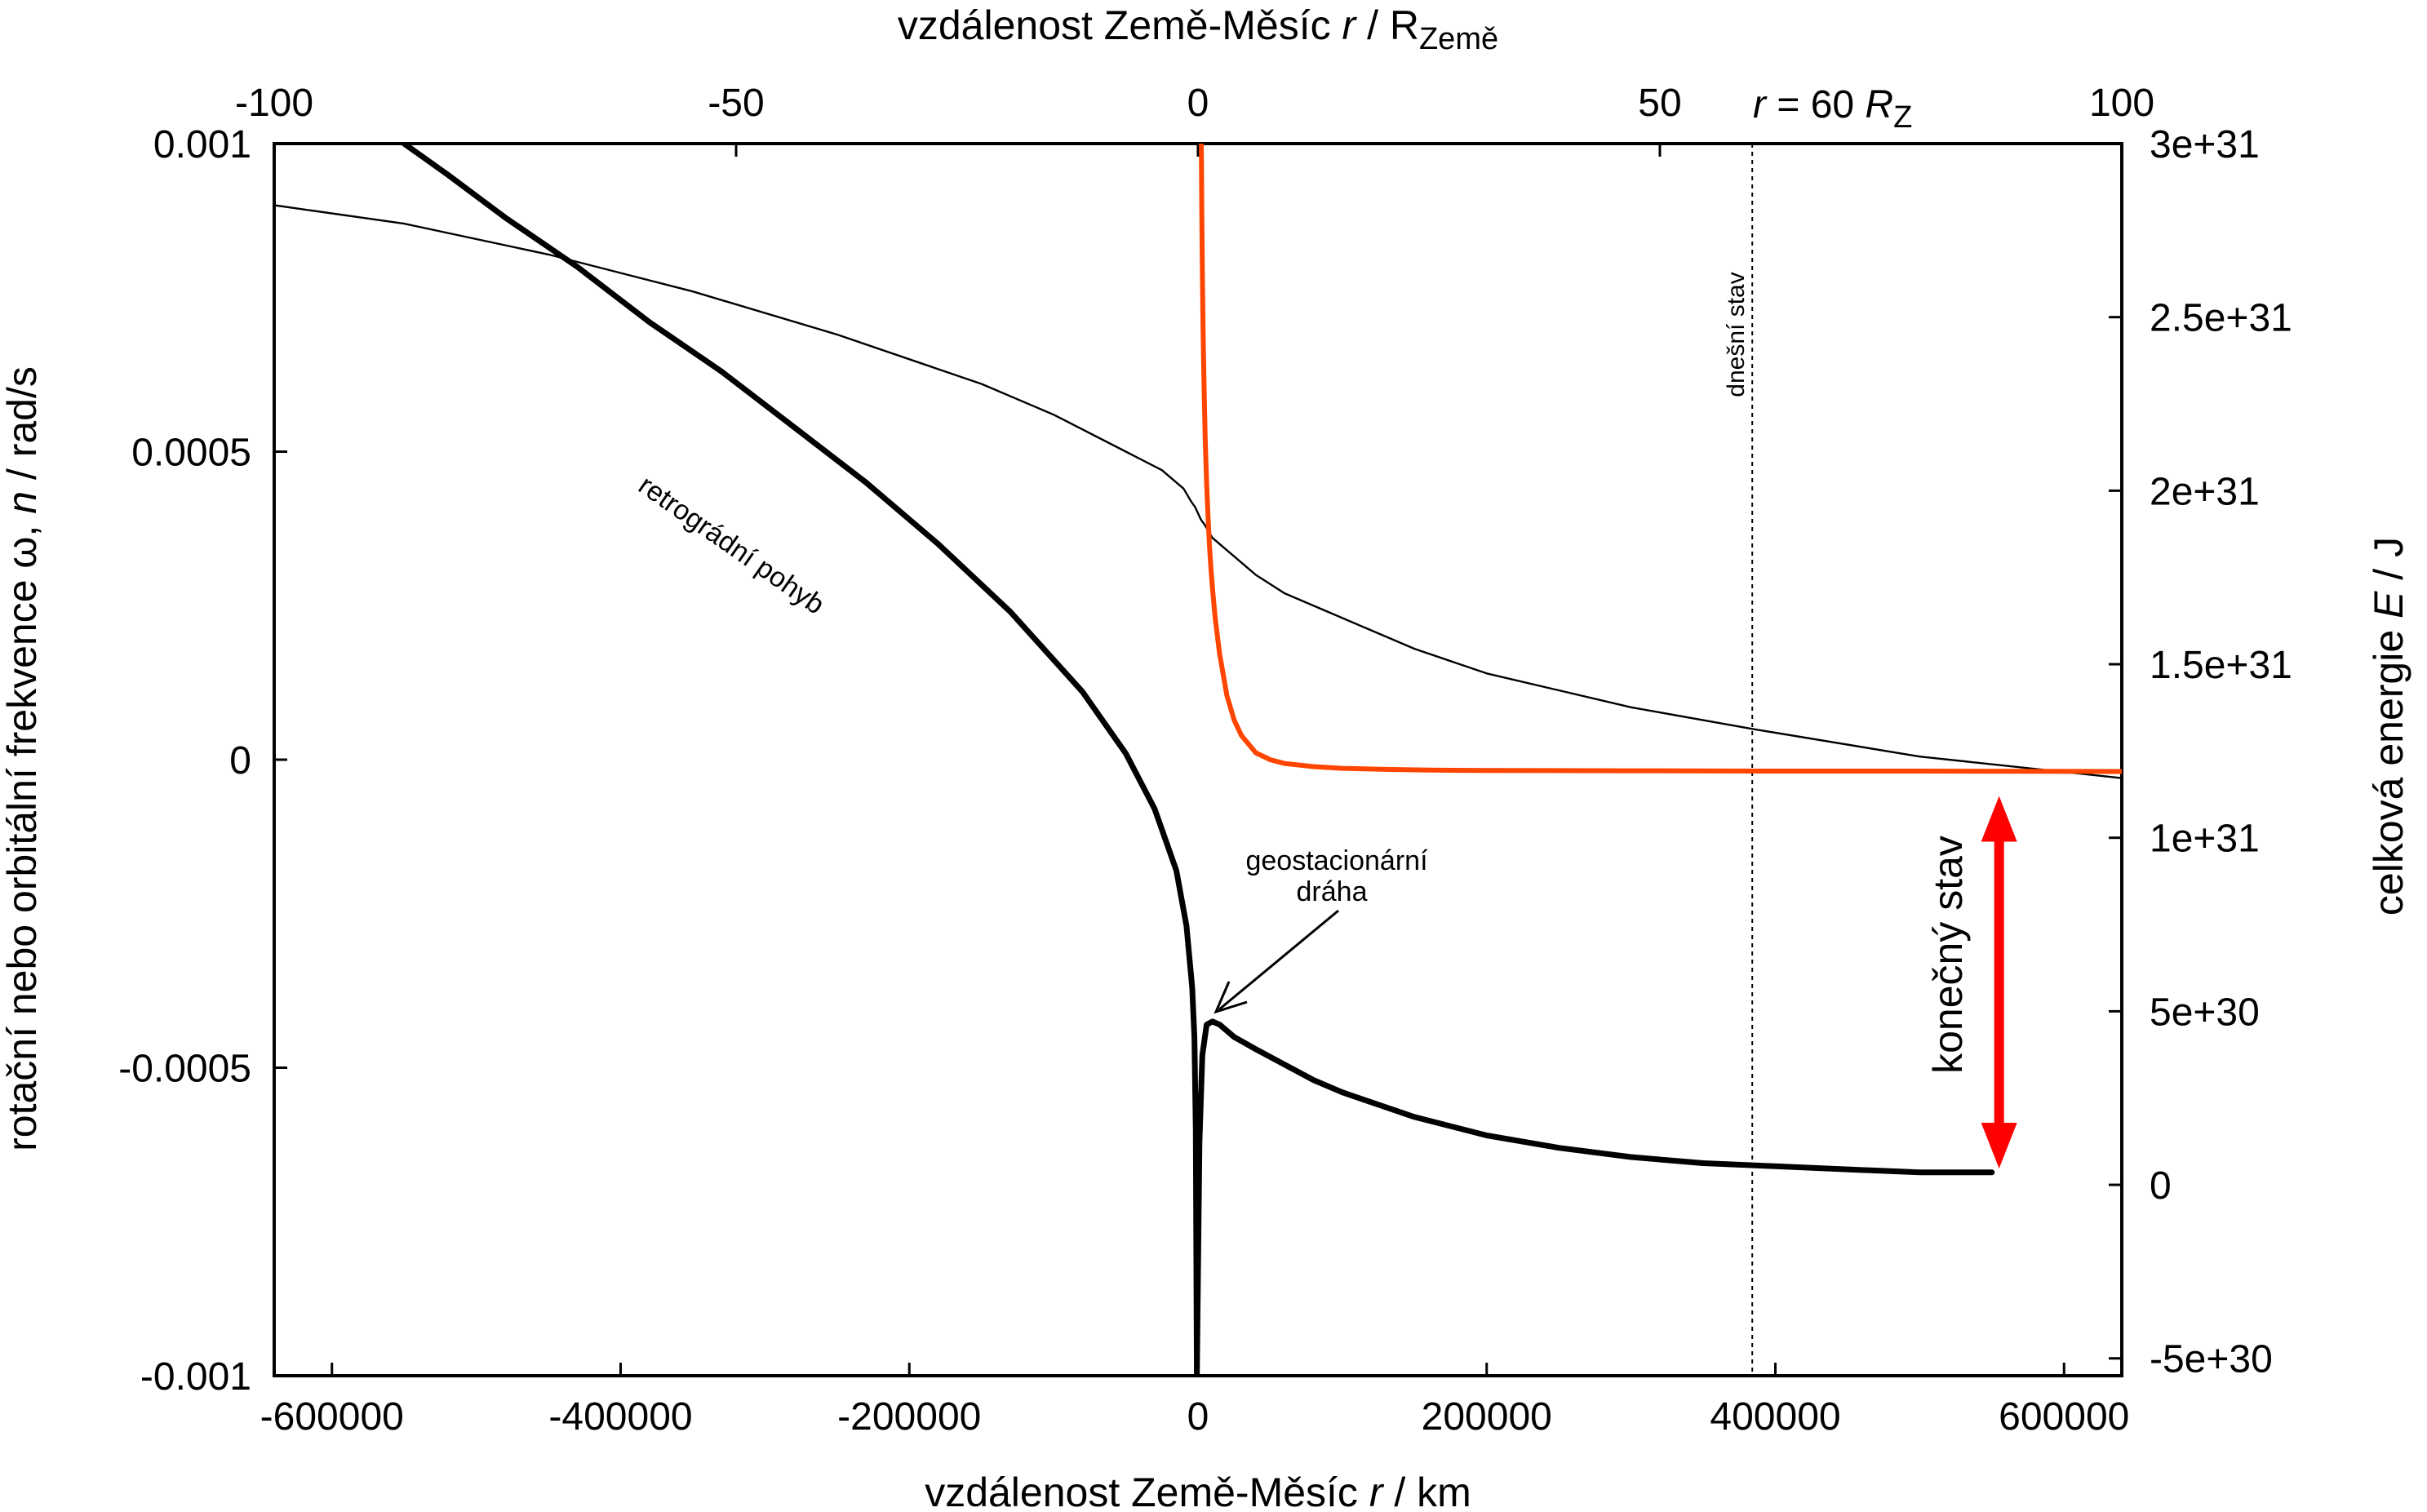 This screenshot has width=2427, height=1512. Describe the element at coordinates (1999, 1146) in the screenshot. I see `final-arrow-head-down` at that location.